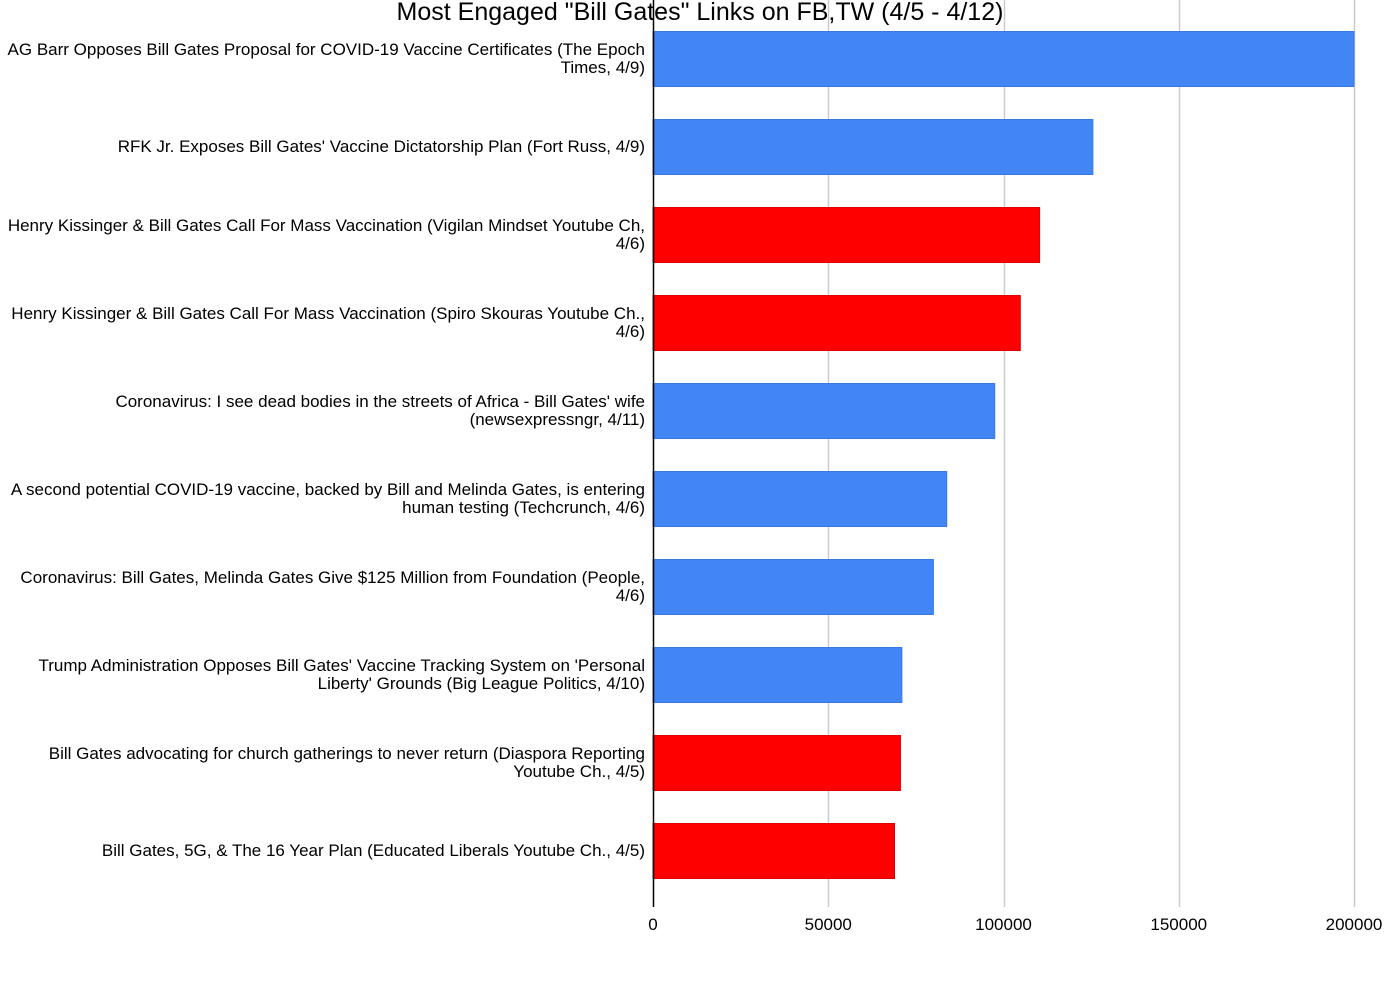 The width and height of the screenshot is (1400, 999). What do you see at coordinates (828, 924) in the screenshot?
I see `x-tick-label: 50000` at bounding box center [828, 924].